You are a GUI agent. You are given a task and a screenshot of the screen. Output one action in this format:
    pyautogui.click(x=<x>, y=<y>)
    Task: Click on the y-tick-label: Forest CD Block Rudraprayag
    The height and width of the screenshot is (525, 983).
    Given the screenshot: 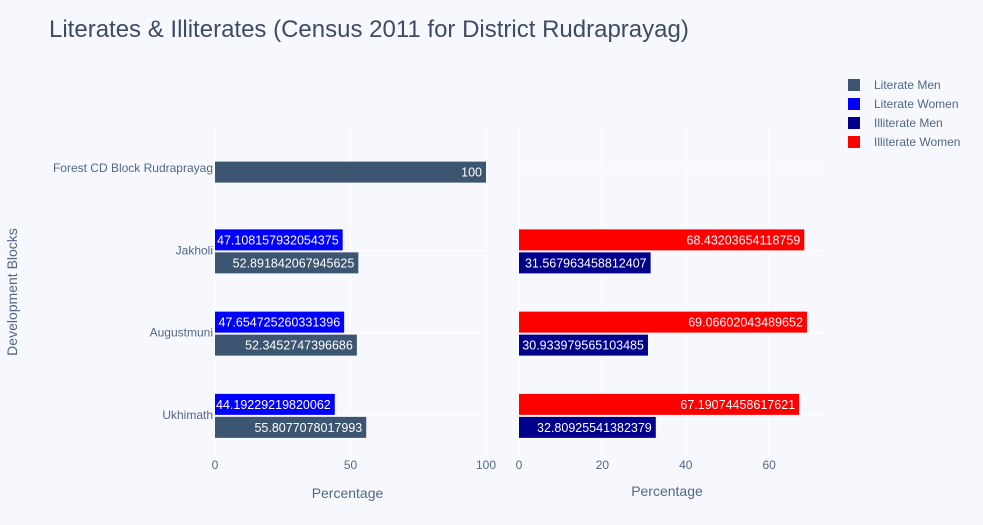 What is the action you would take?
    pyautogui.click(x=133, y=168)
    